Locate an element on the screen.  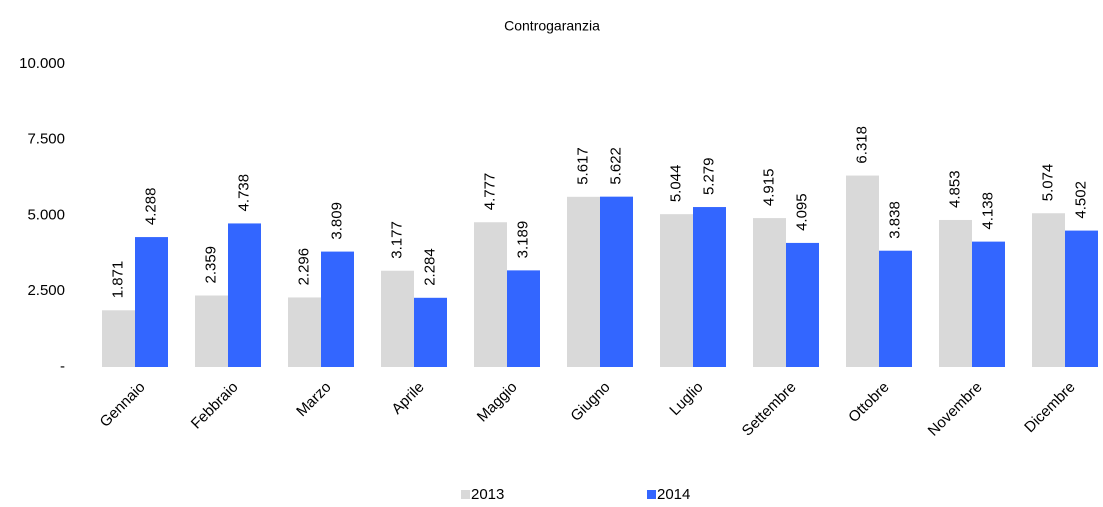
x-tick-label: Luglio is located at coordinates (686, 399).